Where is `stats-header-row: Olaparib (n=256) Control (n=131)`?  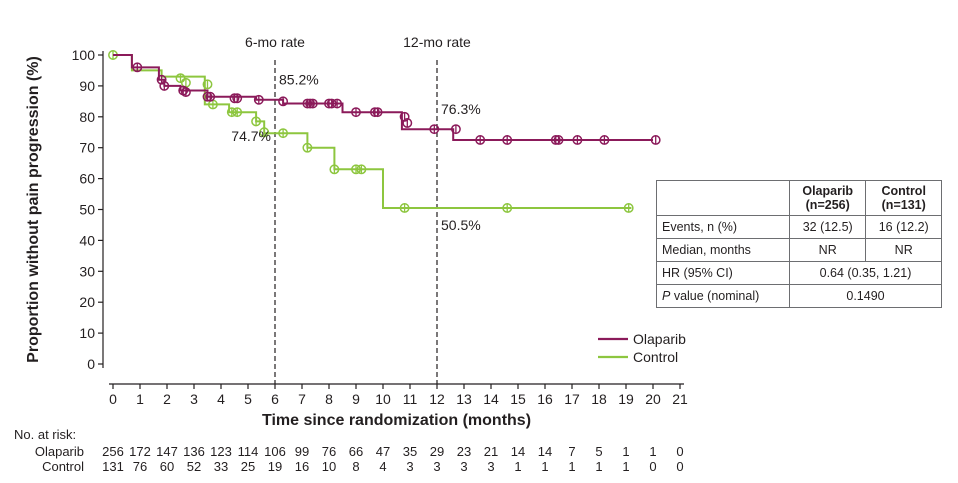 stats-header-row: Olaparib (n=256) Control (n=131) is located at coordinates (799, 198).